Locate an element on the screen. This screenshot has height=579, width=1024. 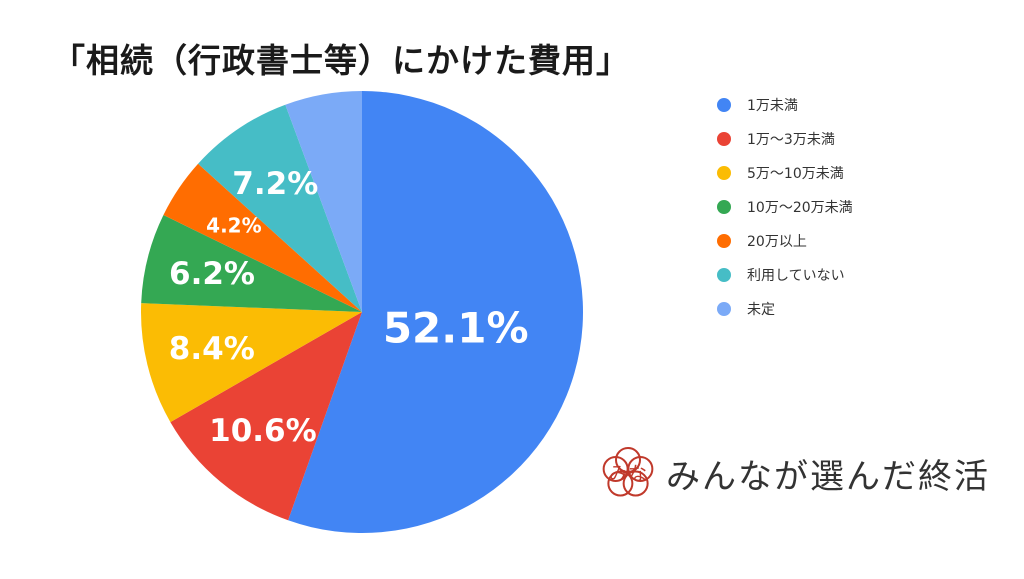
brand-name: みんなが選んだ終活 is located at coordinates (828, 476).